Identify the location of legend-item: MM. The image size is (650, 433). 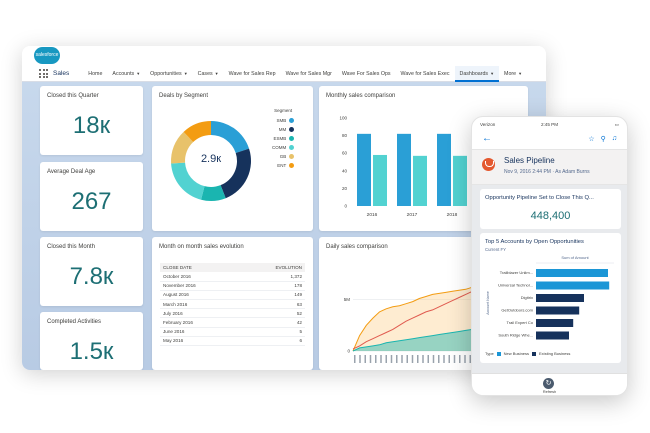
(283, 129).